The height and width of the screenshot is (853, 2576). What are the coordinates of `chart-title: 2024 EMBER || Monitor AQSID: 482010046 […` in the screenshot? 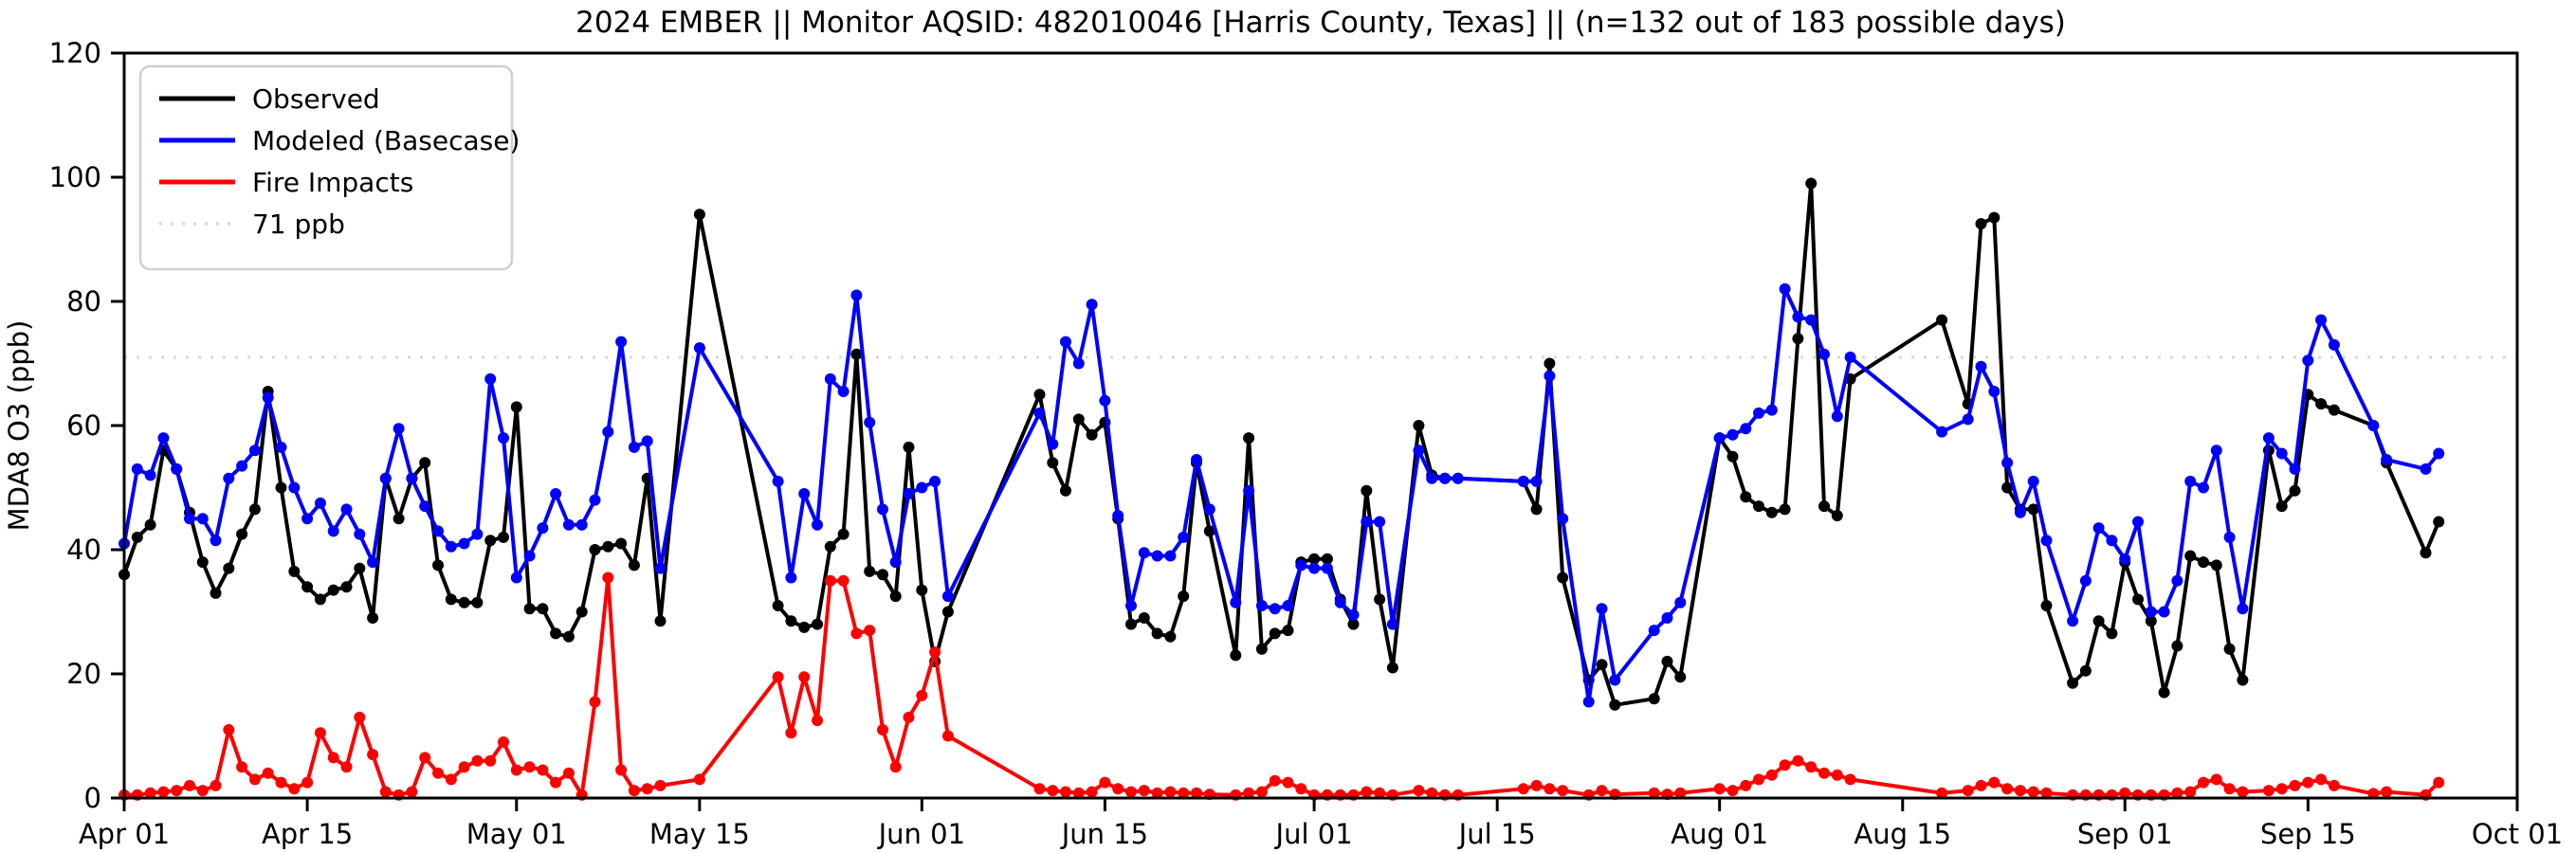 It's located at (1320, 23).